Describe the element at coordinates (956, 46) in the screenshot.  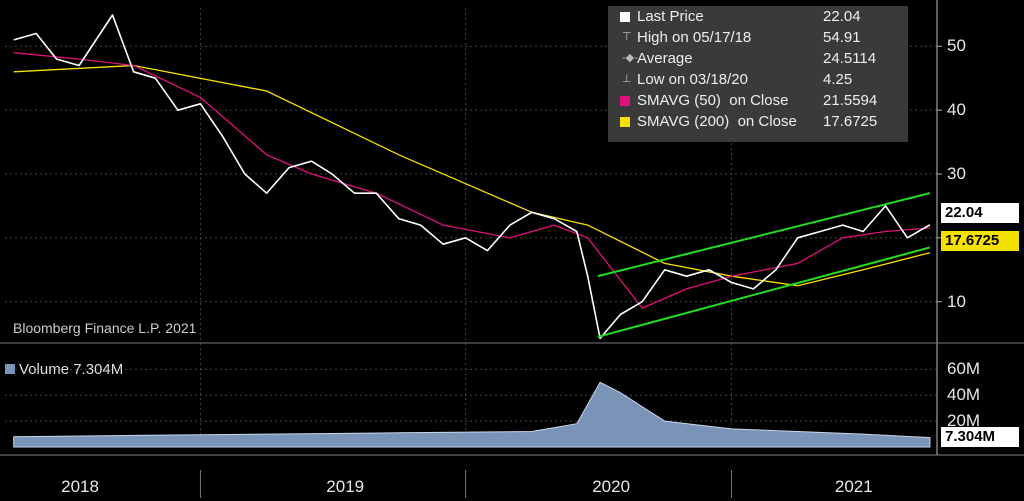
I see `price-tick-label: 50` at that location.